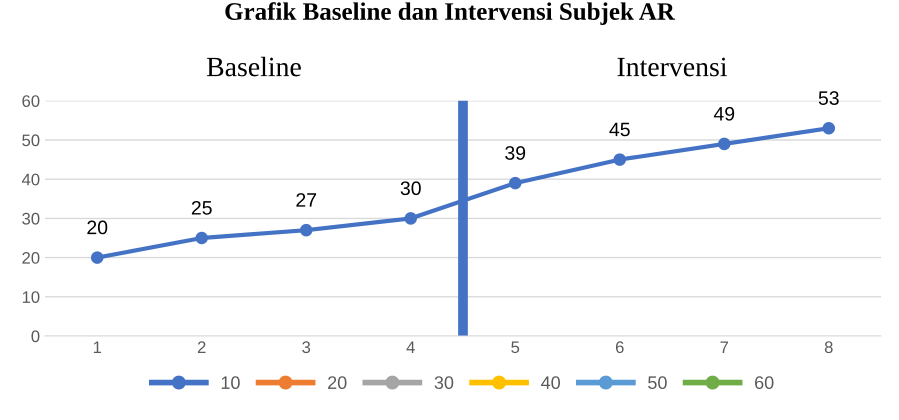 Image resolution: width=899 pixels, height=420 pixels. What do you see at coordinates (444, 383) in the screenshot?
I see `legend-label: 30` at bounding box center [444, 383].